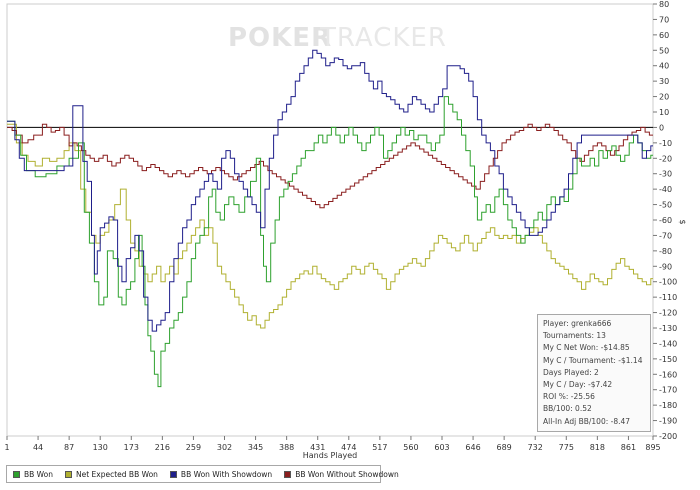  I want to click on x-tick-label: 1, so click(6, 447).